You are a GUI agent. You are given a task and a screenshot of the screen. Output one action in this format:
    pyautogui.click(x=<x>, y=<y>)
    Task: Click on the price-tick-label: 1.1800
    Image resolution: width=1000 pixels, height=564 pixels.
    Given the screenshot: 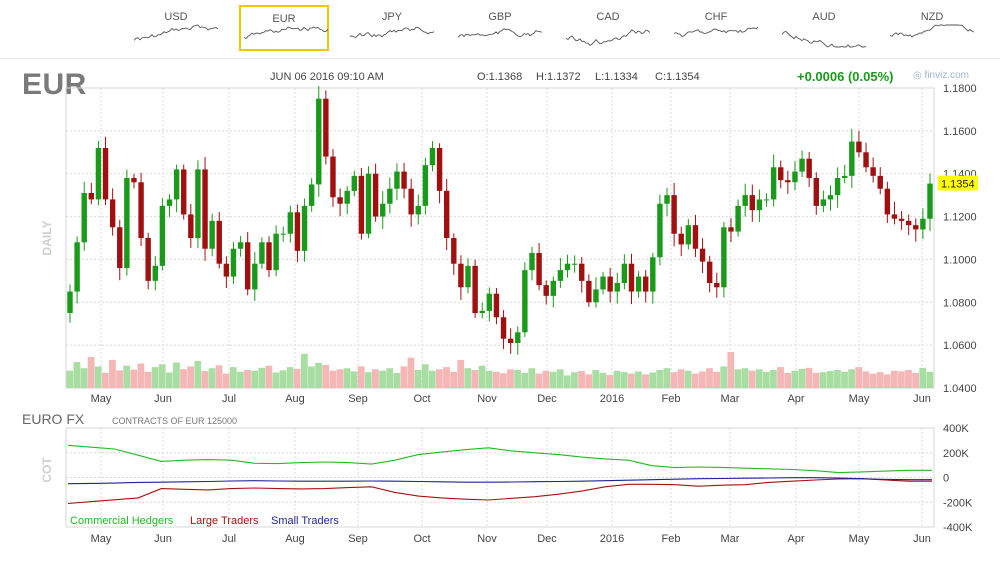 What is the action you would take?
    pyautogui.click(x=960, y=89)
    